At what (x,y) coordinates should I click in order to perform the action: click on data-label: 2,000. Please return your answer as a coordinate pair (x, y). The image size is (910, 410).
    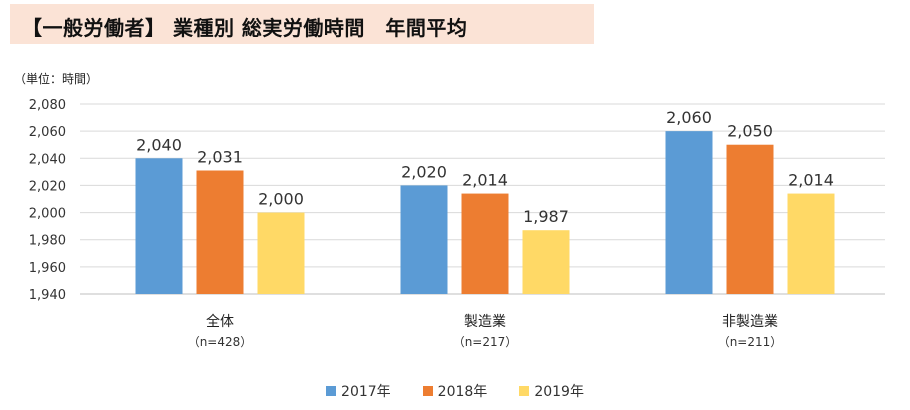
    Looking at the image, I should click on (281, 199).